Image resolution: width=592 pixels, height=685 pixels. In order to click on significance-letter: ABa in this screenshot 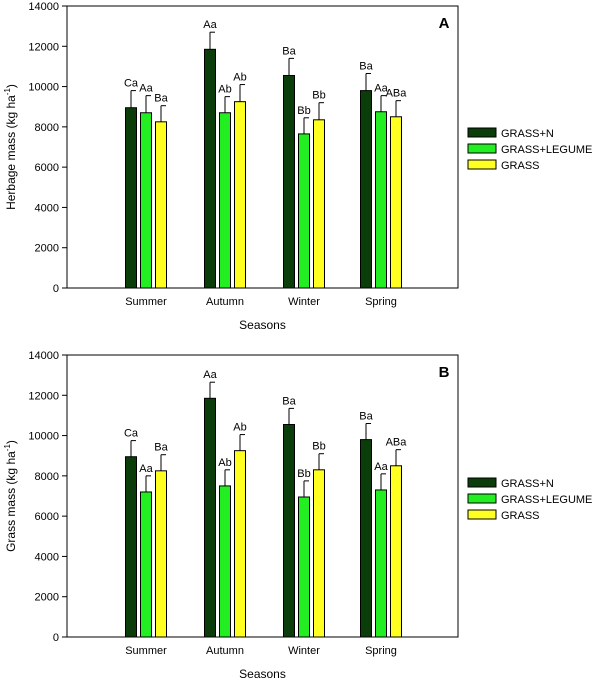, I will do `click(397, 94)`.